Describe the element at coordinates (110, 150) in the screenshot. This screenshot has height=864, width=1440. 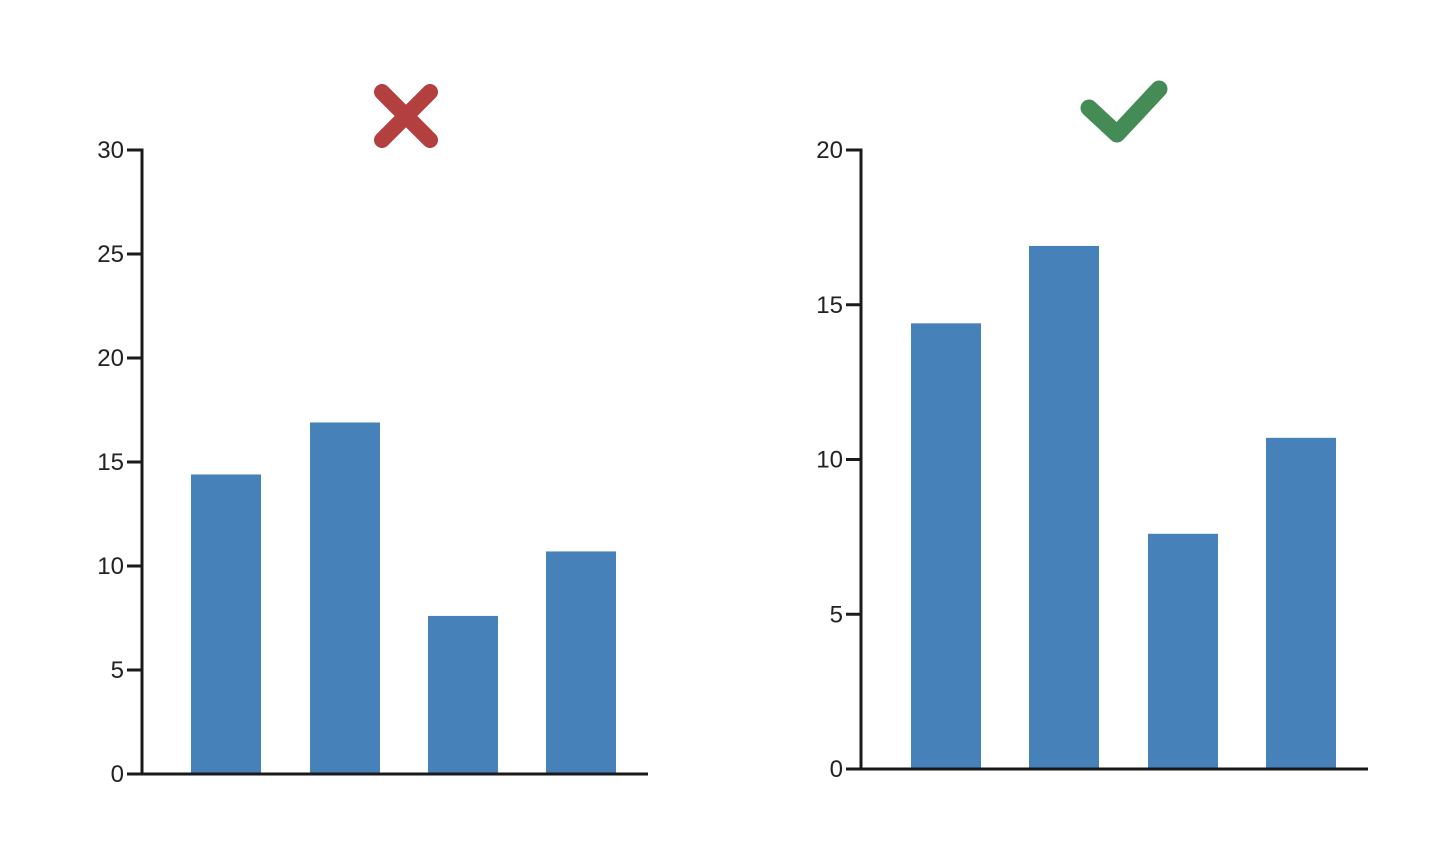
I see `y-tick-label: 30` at that location.